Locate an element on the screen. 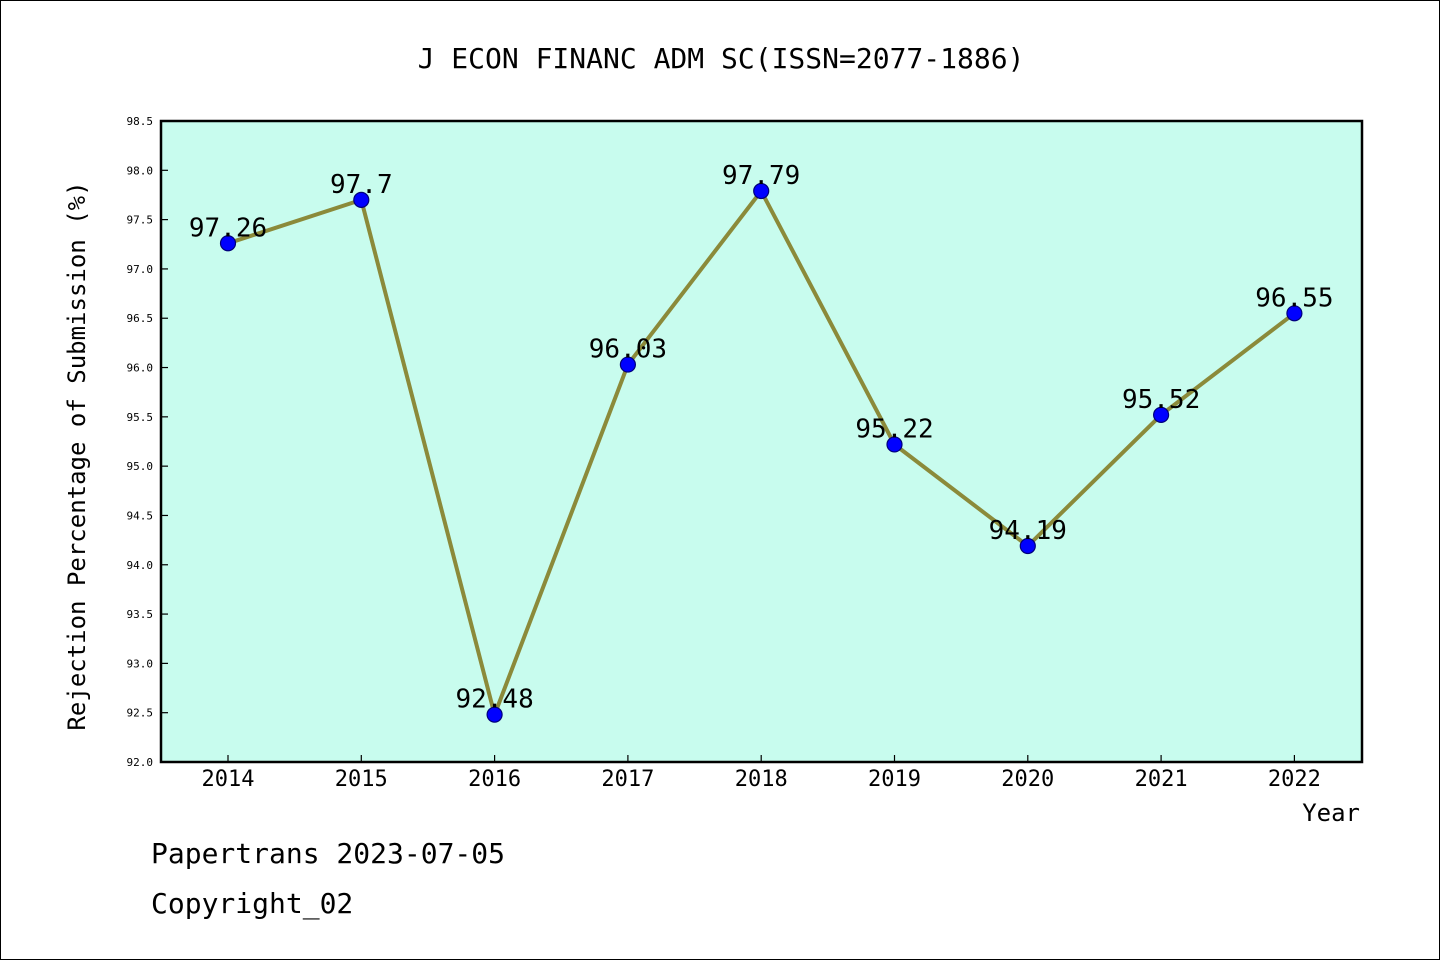 The width and height of the screenshot is (1440, 961). x-tick-label: 2022 is located at coordinates (1294, 779).